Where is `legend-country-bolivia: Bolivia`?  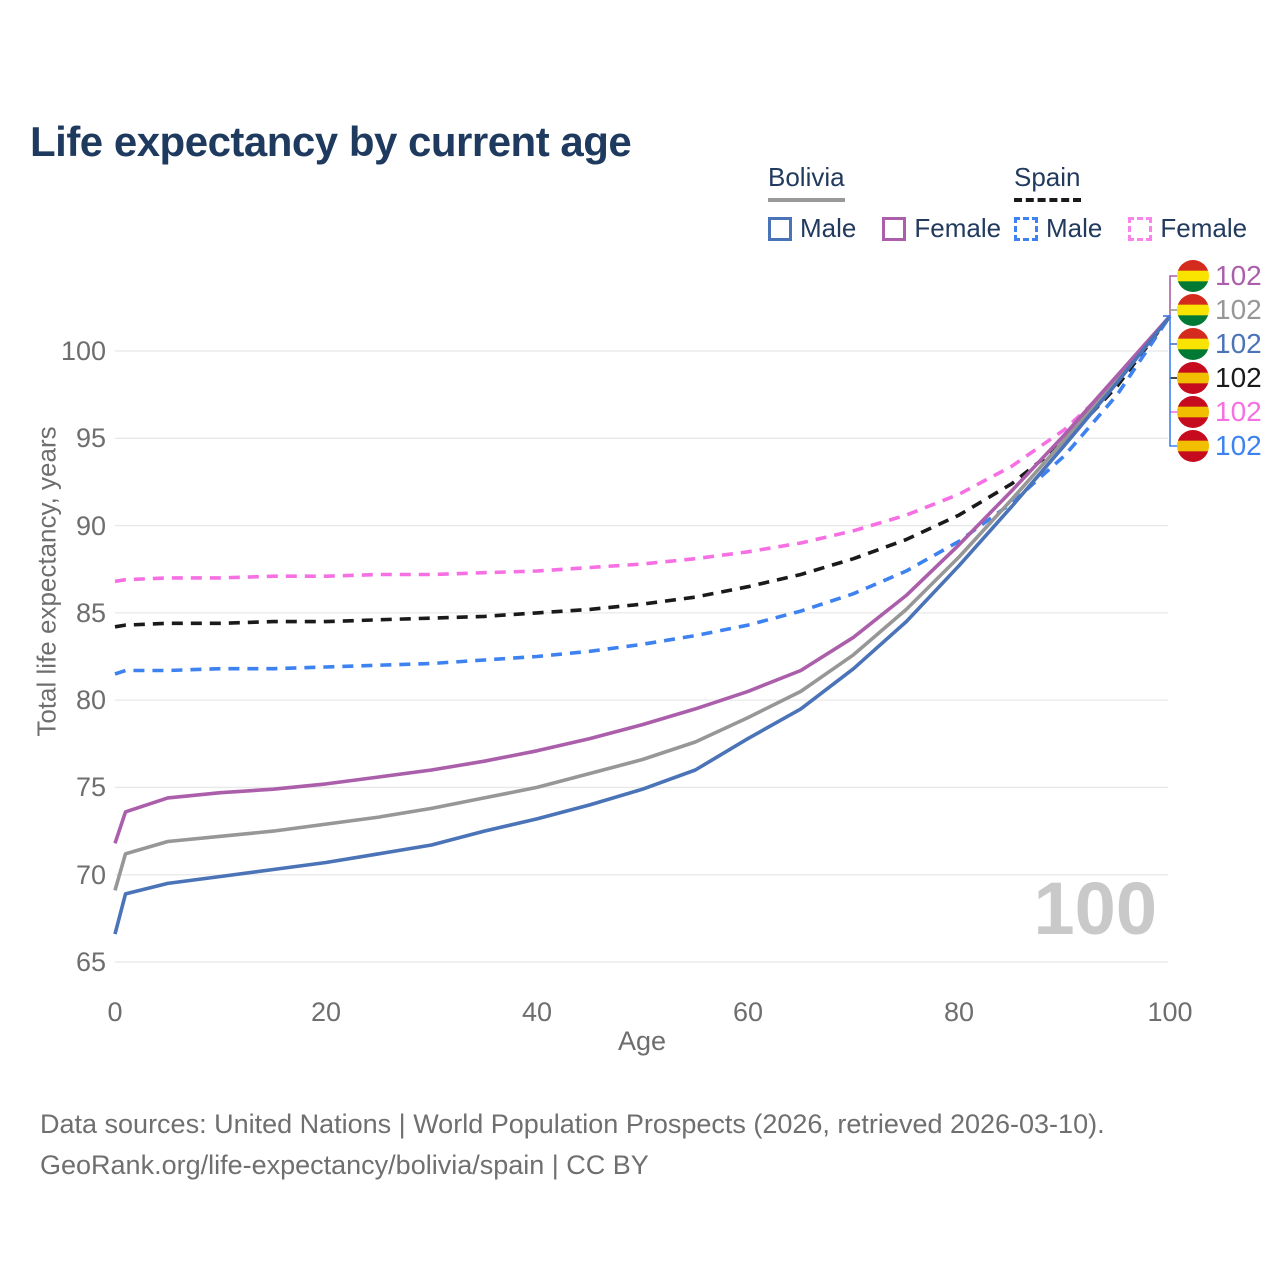 legend-country-bolivia: Bolivia is located at coordinates (806, 182).